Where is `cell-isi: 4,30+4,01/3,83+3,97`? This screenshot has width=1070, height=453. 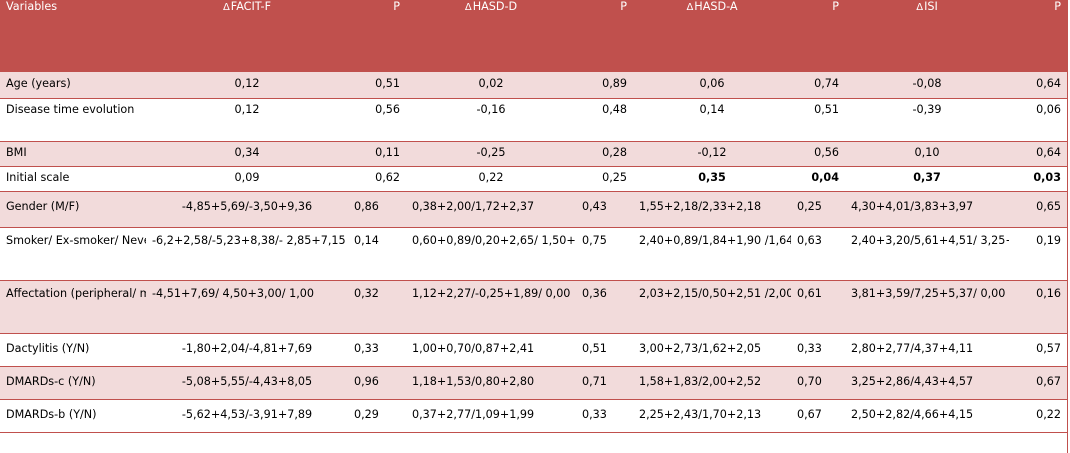 cell-isi: 4,30+4,01/3,83+3,97 is located at coordinates (927, 209).